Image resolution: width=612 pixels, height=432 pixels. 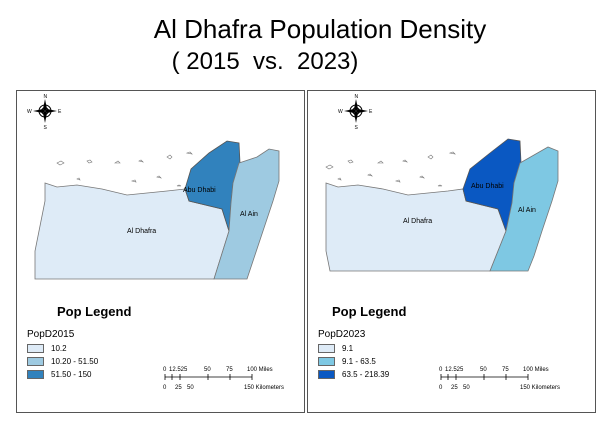 What do you see at coordinates (51, 334) in the screenshot?
I see `legend-field-name: PopD2015` at bounding box center [51, 334].